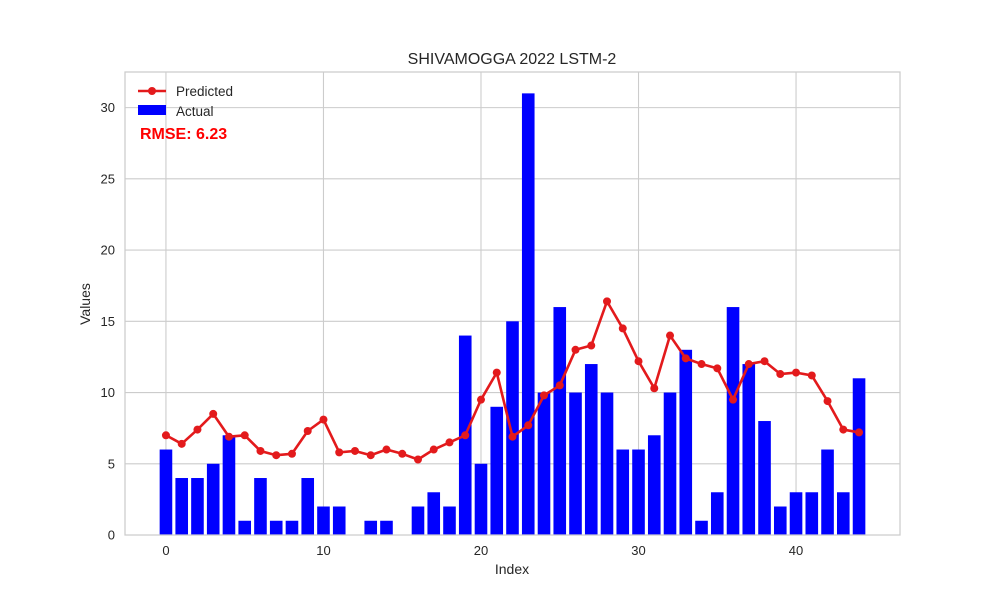  I want to click on chart-title: SHIVAMOGGA 2022 LSTM-2, so click(512, 59).